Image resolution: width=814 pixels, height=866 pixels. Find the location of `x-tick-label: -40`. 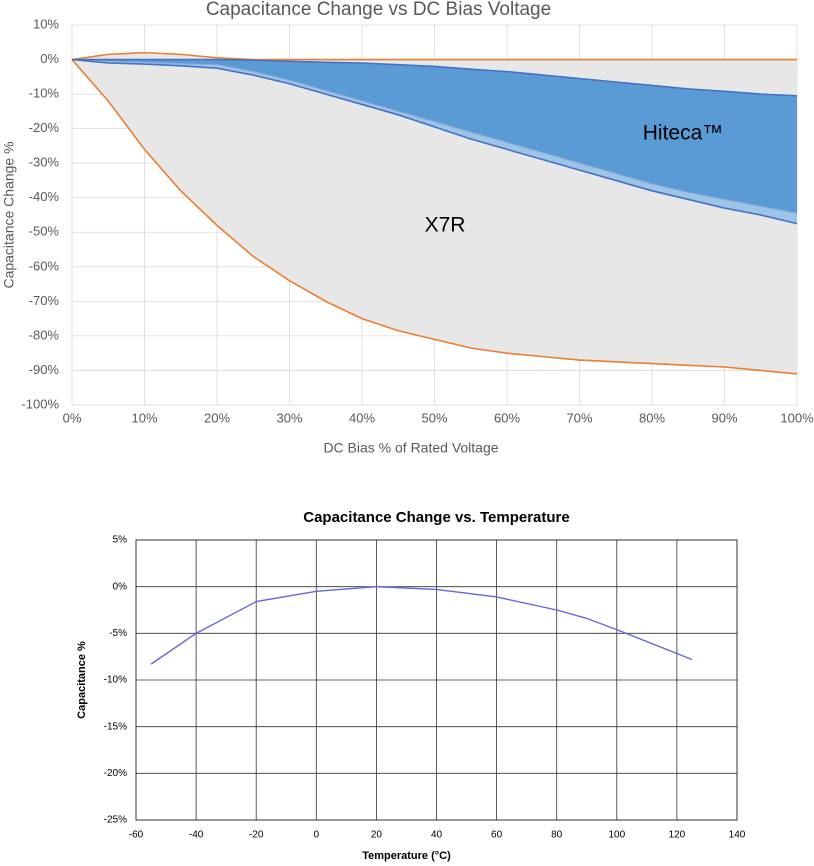

x-tick-label: -40 is located at coordinates (196, 835).